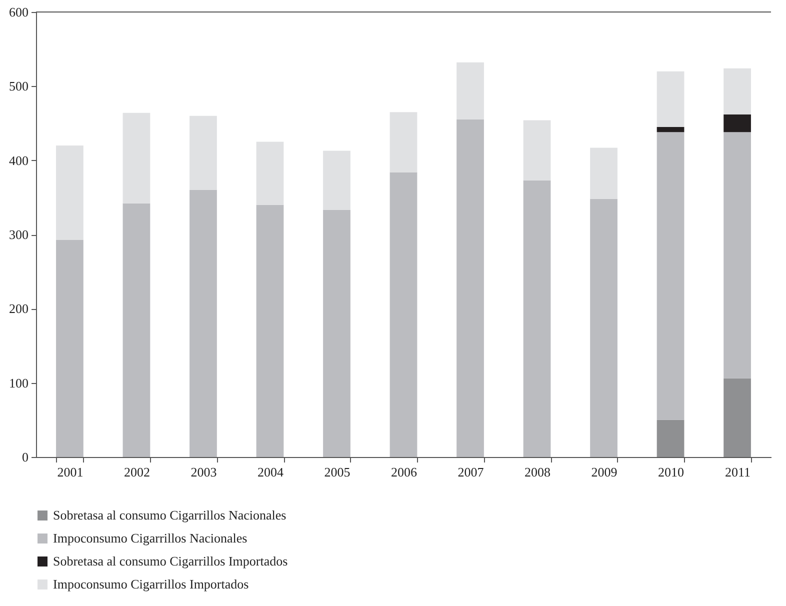 This screenshot has width=786, height=606. What do you see at coordinates (18, 382) in the screenshot?
I see `y-tick-label: 100` at bounding box center [18, 382].